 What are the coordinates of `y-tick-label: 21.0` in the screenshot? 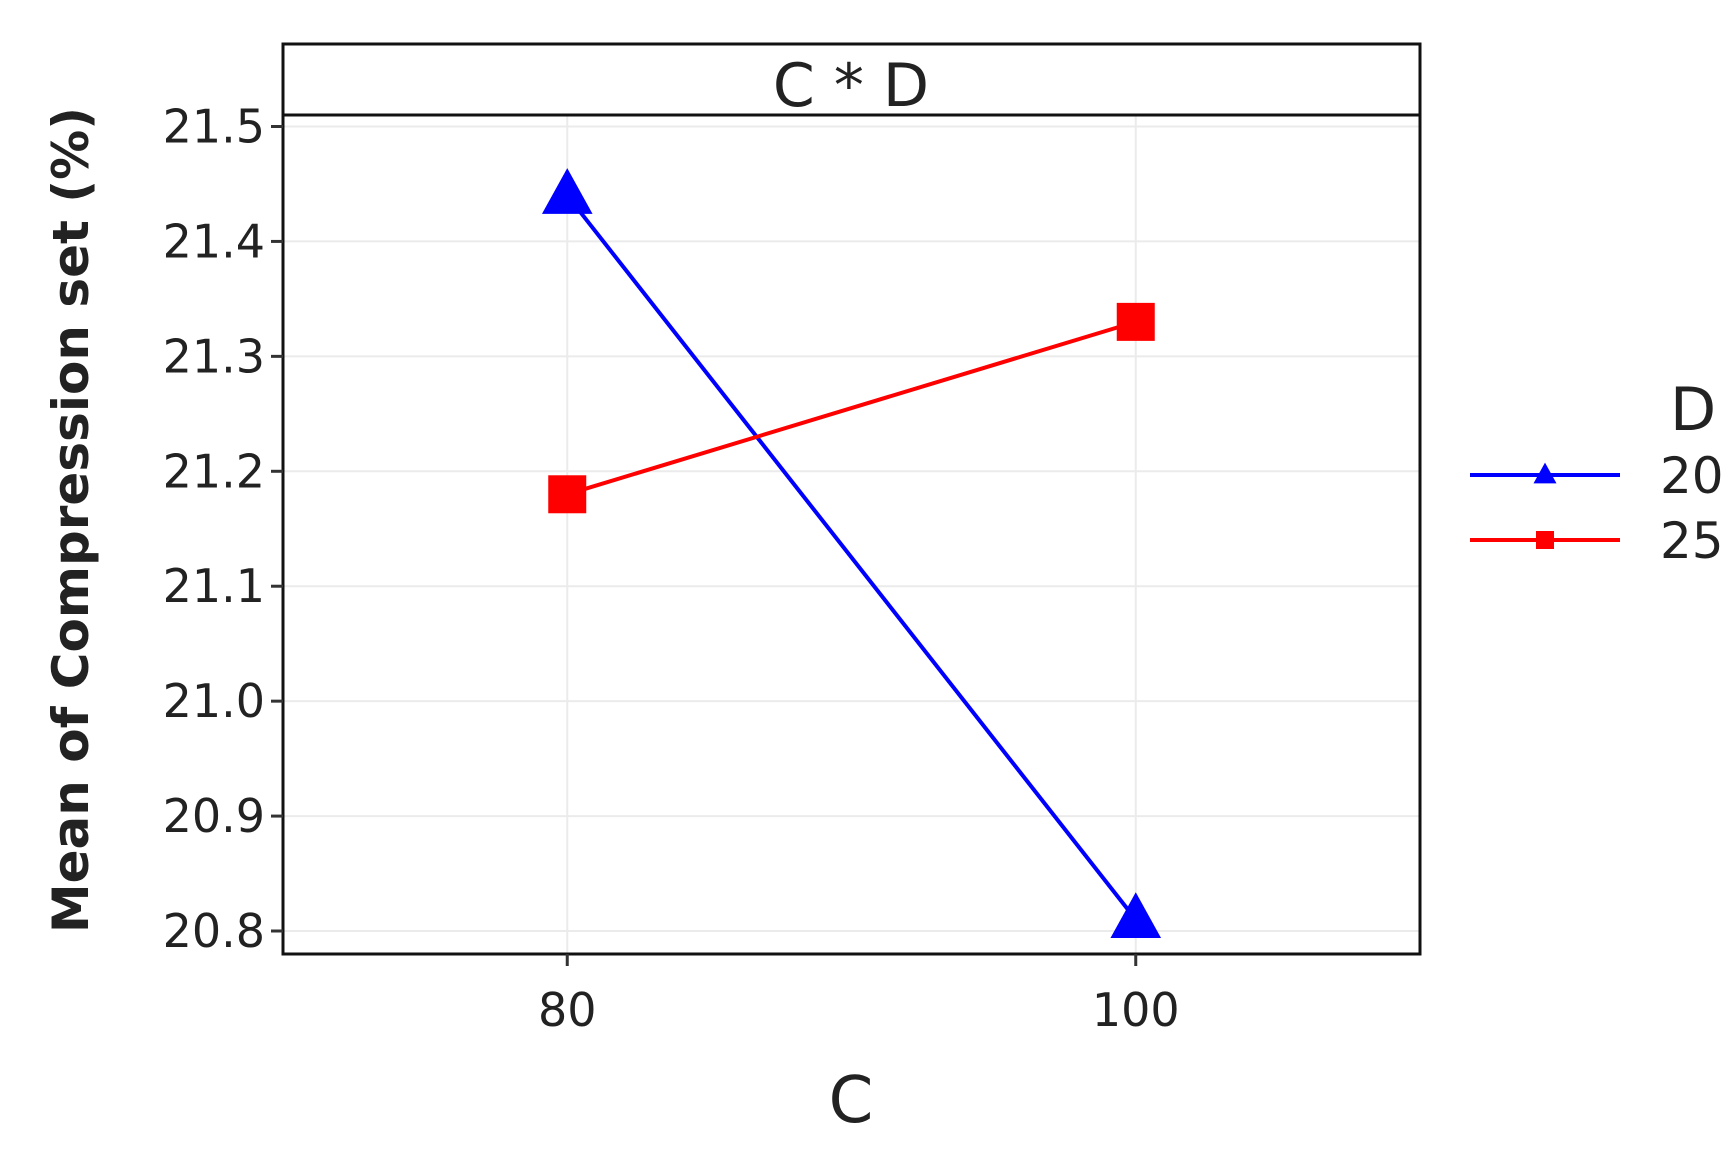 It's located at (214, 701).